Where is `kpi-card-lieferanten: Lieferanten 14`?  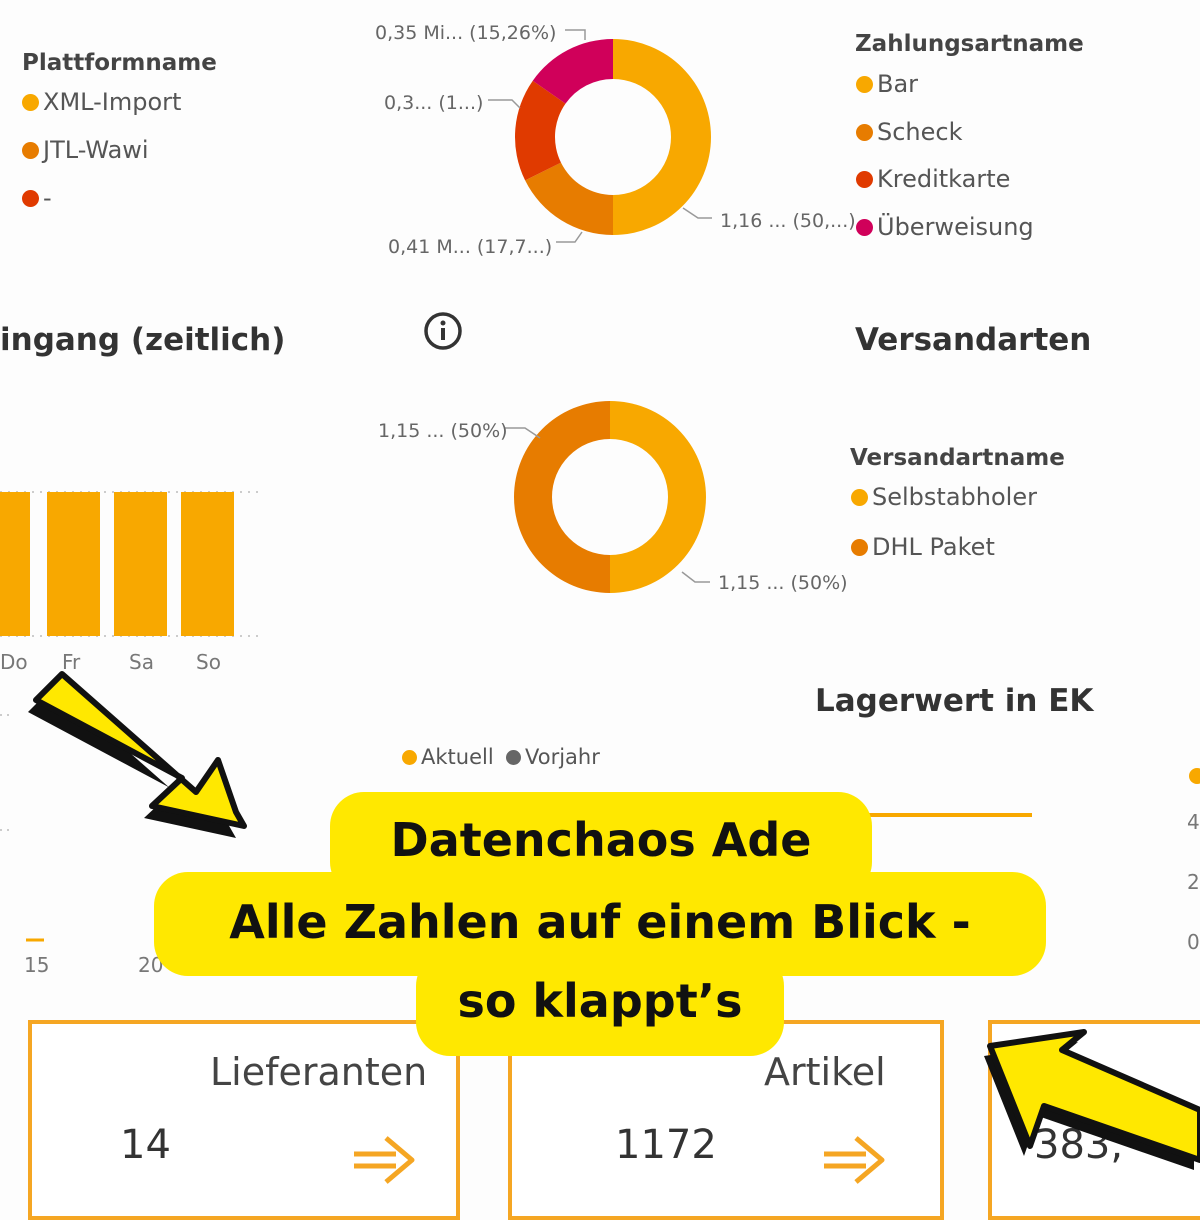 kpi-card-lieferanten: Lieferanten 14 is located at coordinates (244, 1120).